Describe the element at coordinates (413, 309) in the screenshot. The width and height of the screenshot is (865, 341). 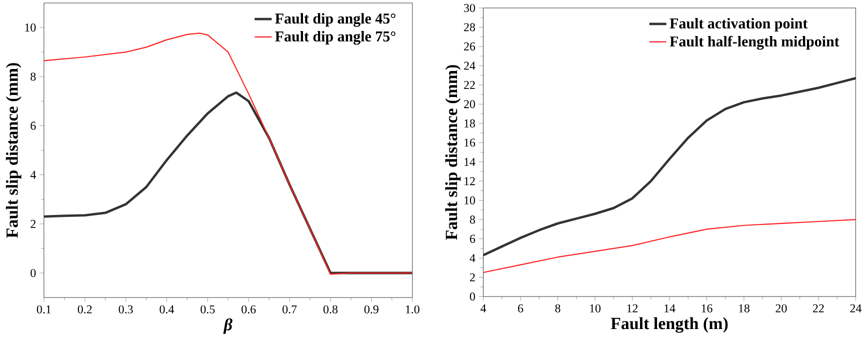
I see `x-tick-label: 1.0` at that location.